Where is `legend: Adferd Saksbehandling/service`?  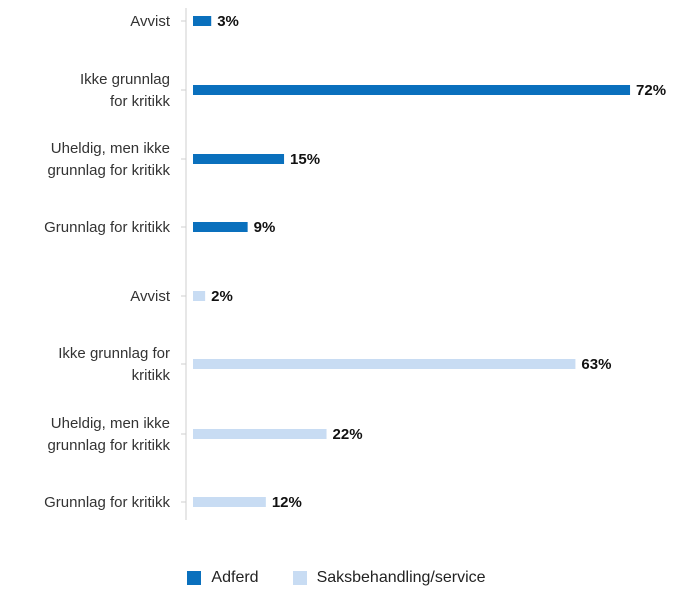 legend: Adferd Saksbehandling/service is located at coordinates (336, 578).